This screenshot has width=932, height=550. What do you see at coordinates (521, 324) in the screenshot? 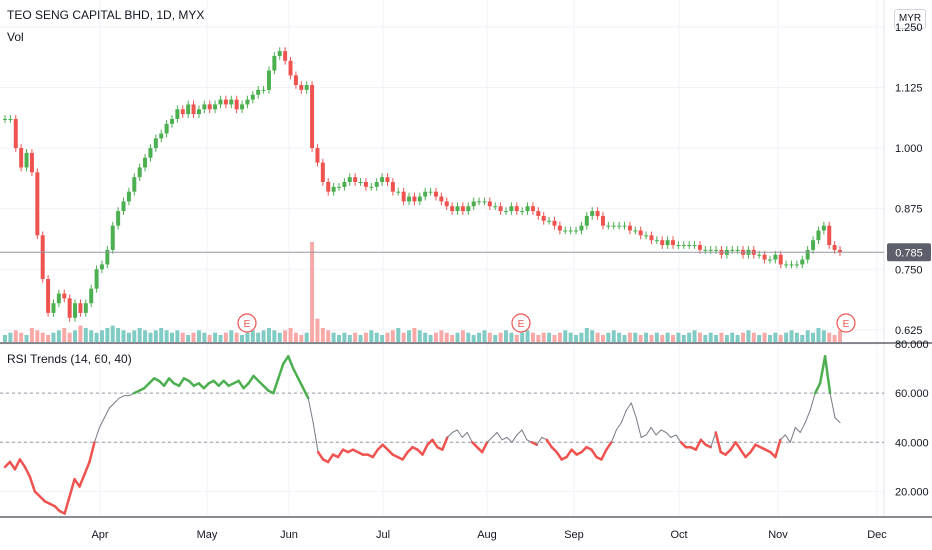
I see `earnings-marker-label: E` at bounding box center [521, 324].